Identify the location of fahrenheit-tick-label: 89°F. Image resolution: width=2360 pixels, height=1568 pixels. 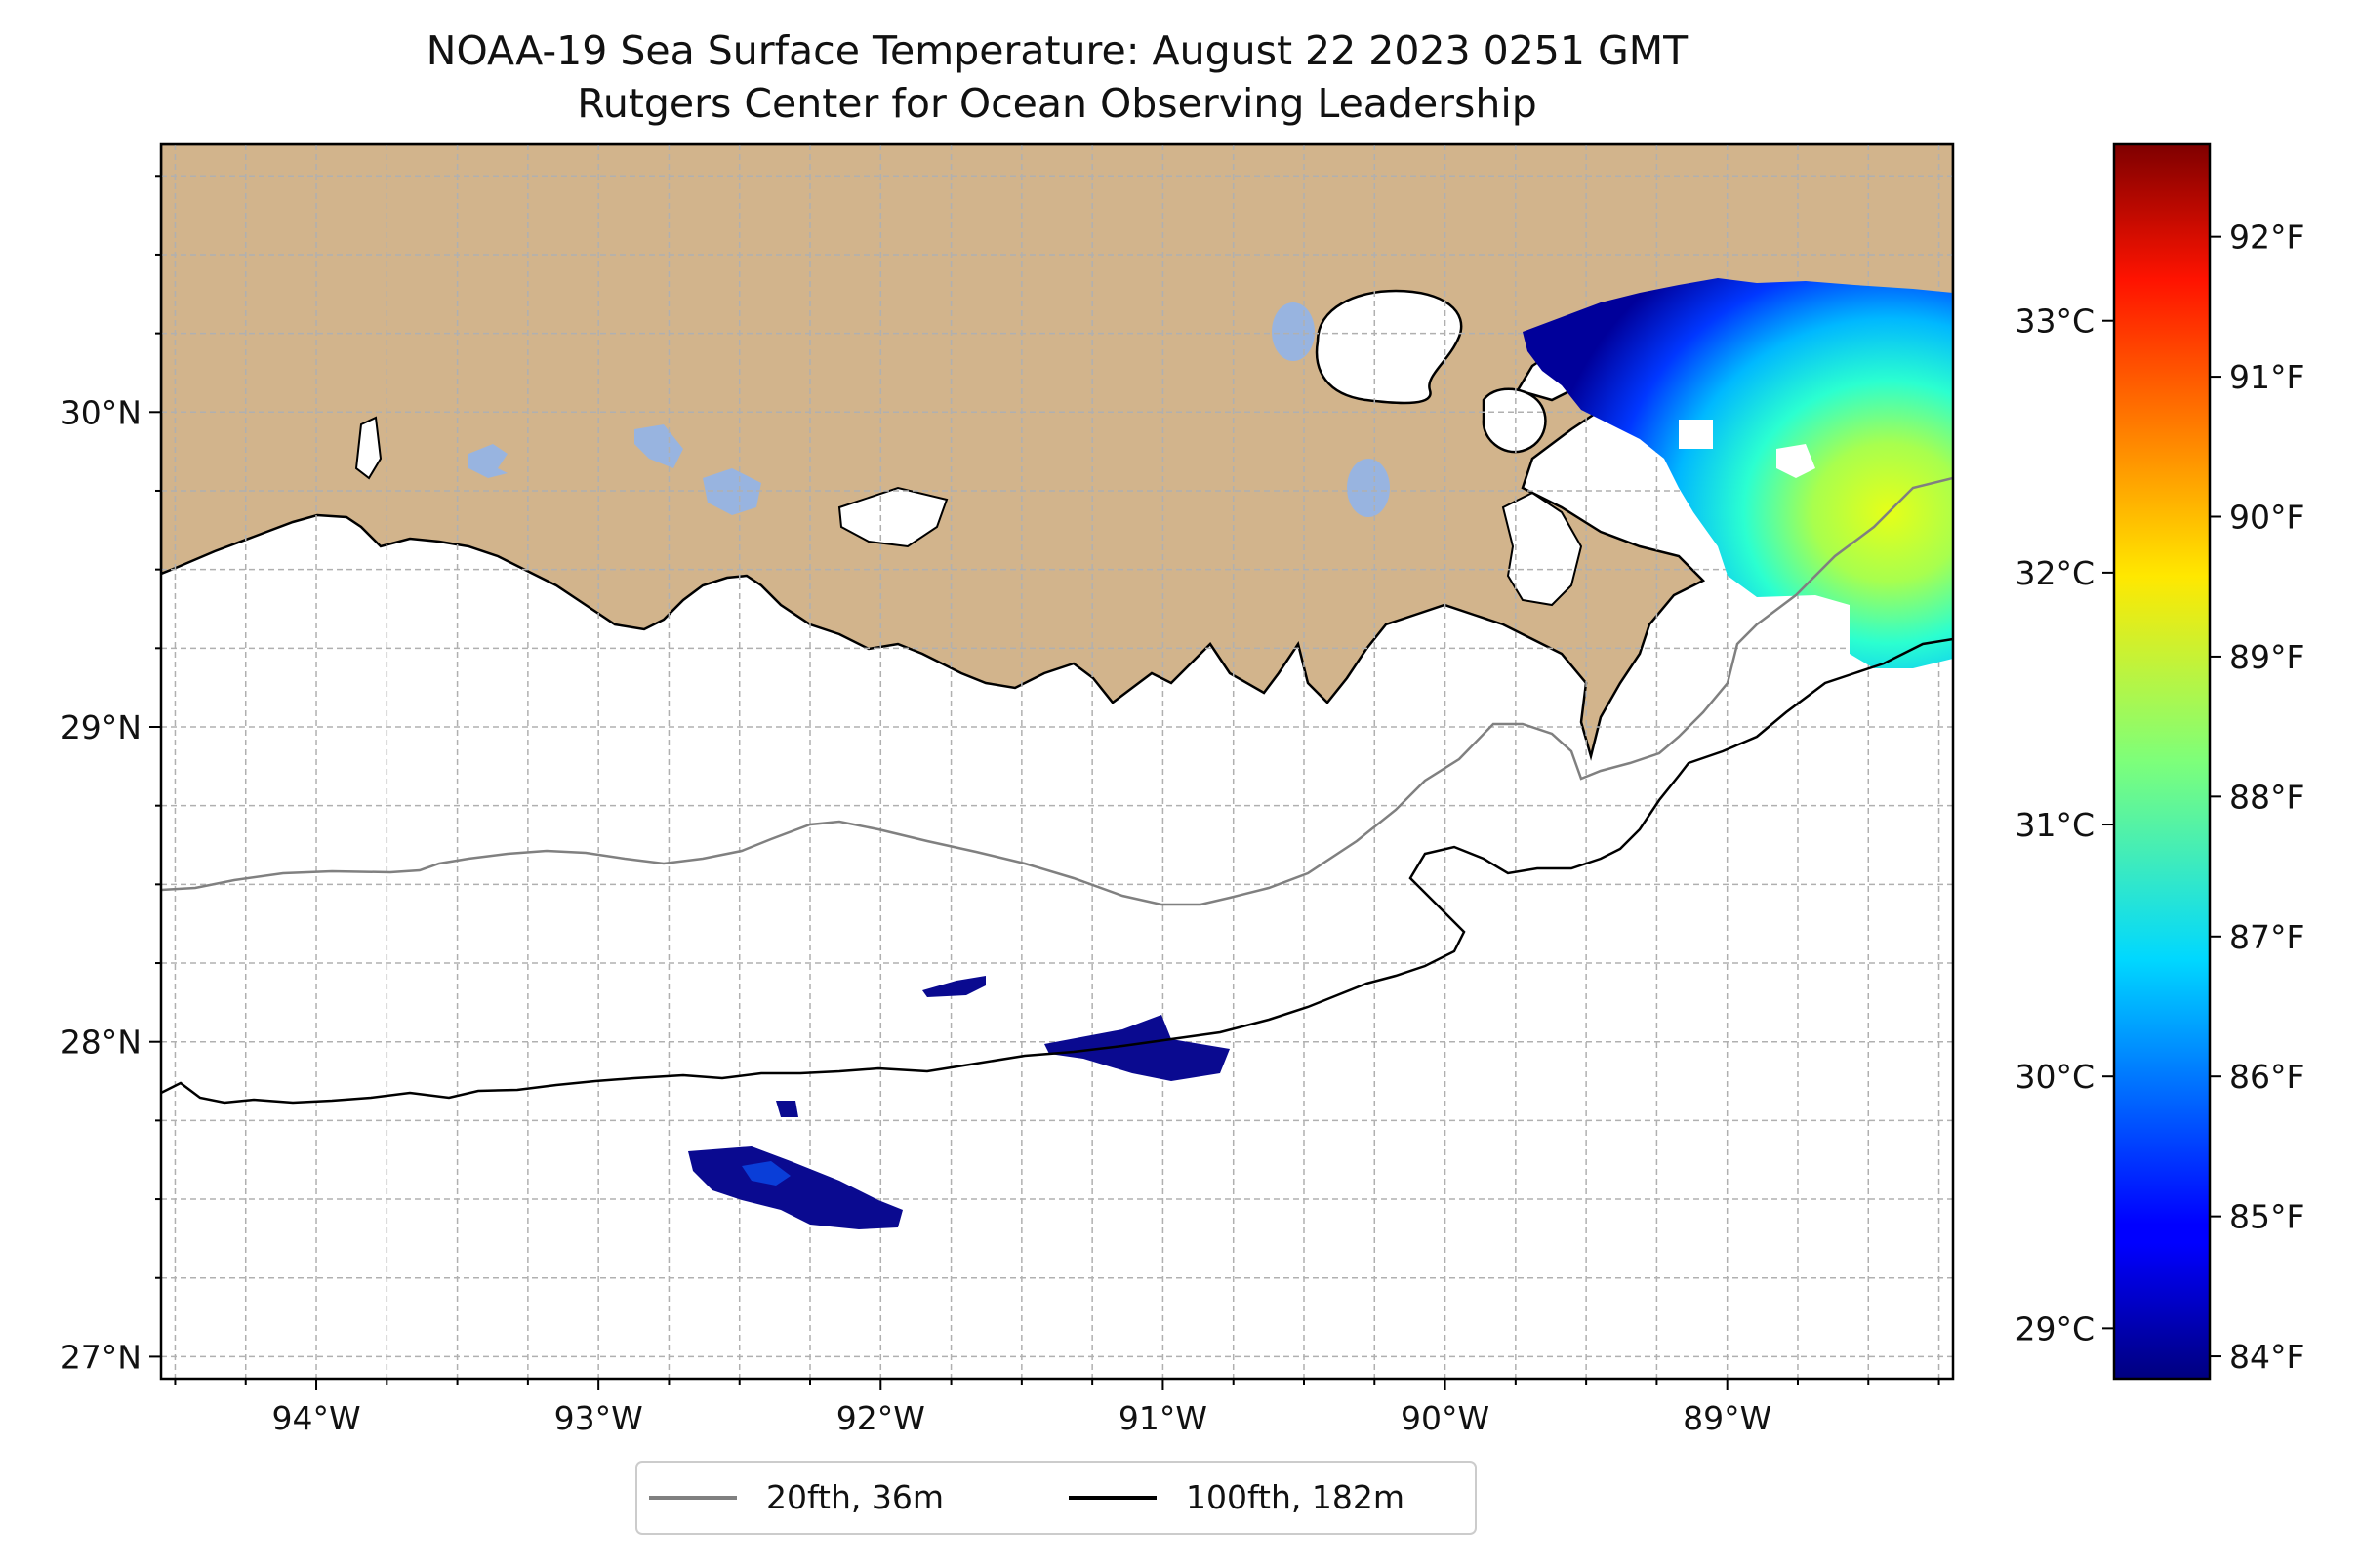
(2266, 657).